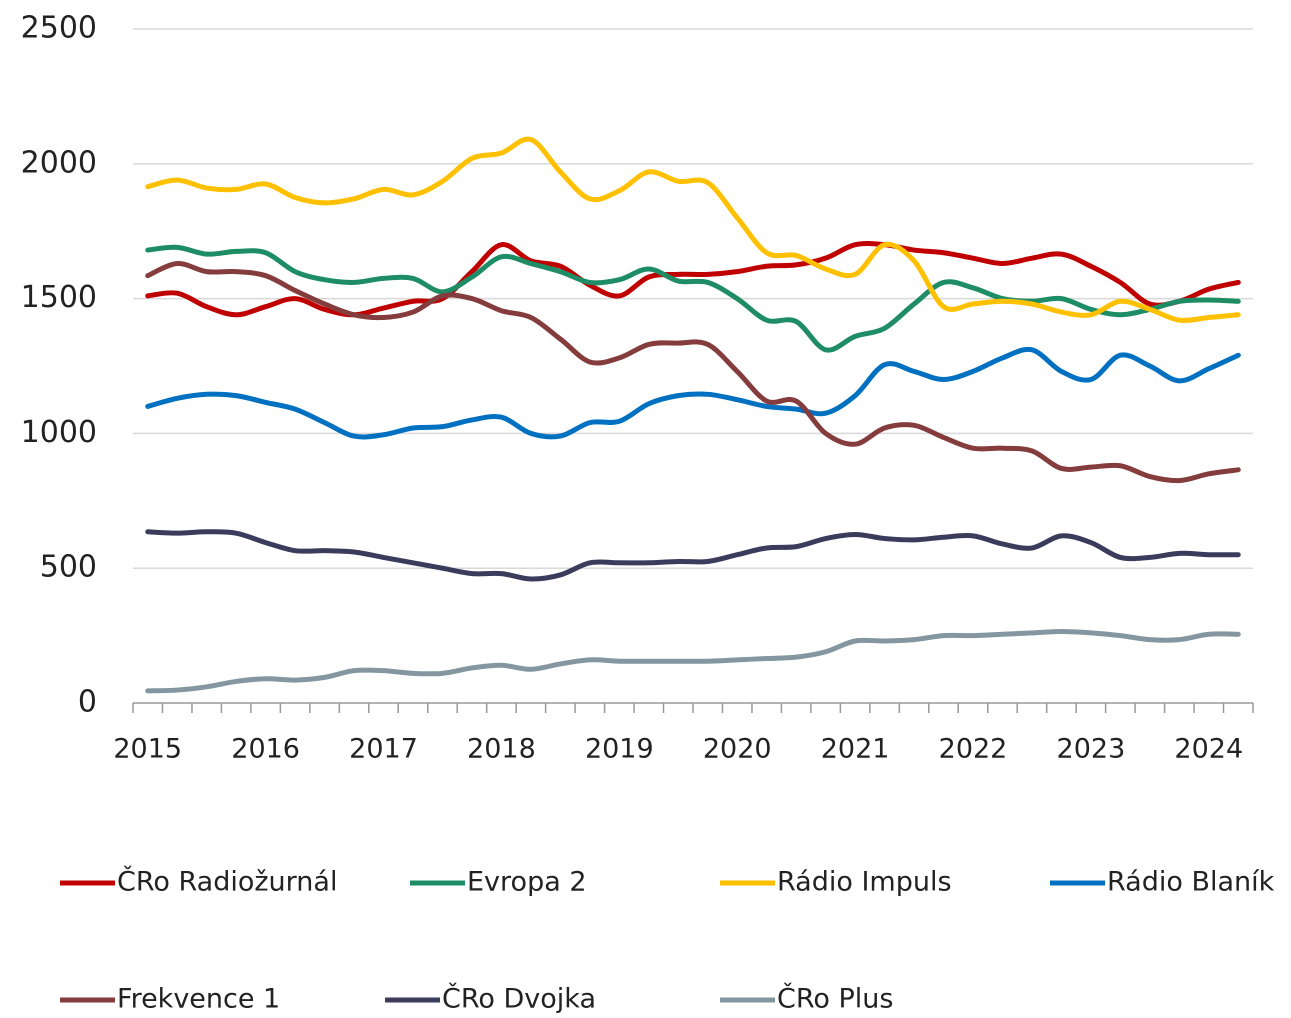 The width and height of the screenshot is (1291, 1018). Describe the element at coordinates (835, 999) in the screenshot. I see `legend-label: ČRo Plus` at that location.